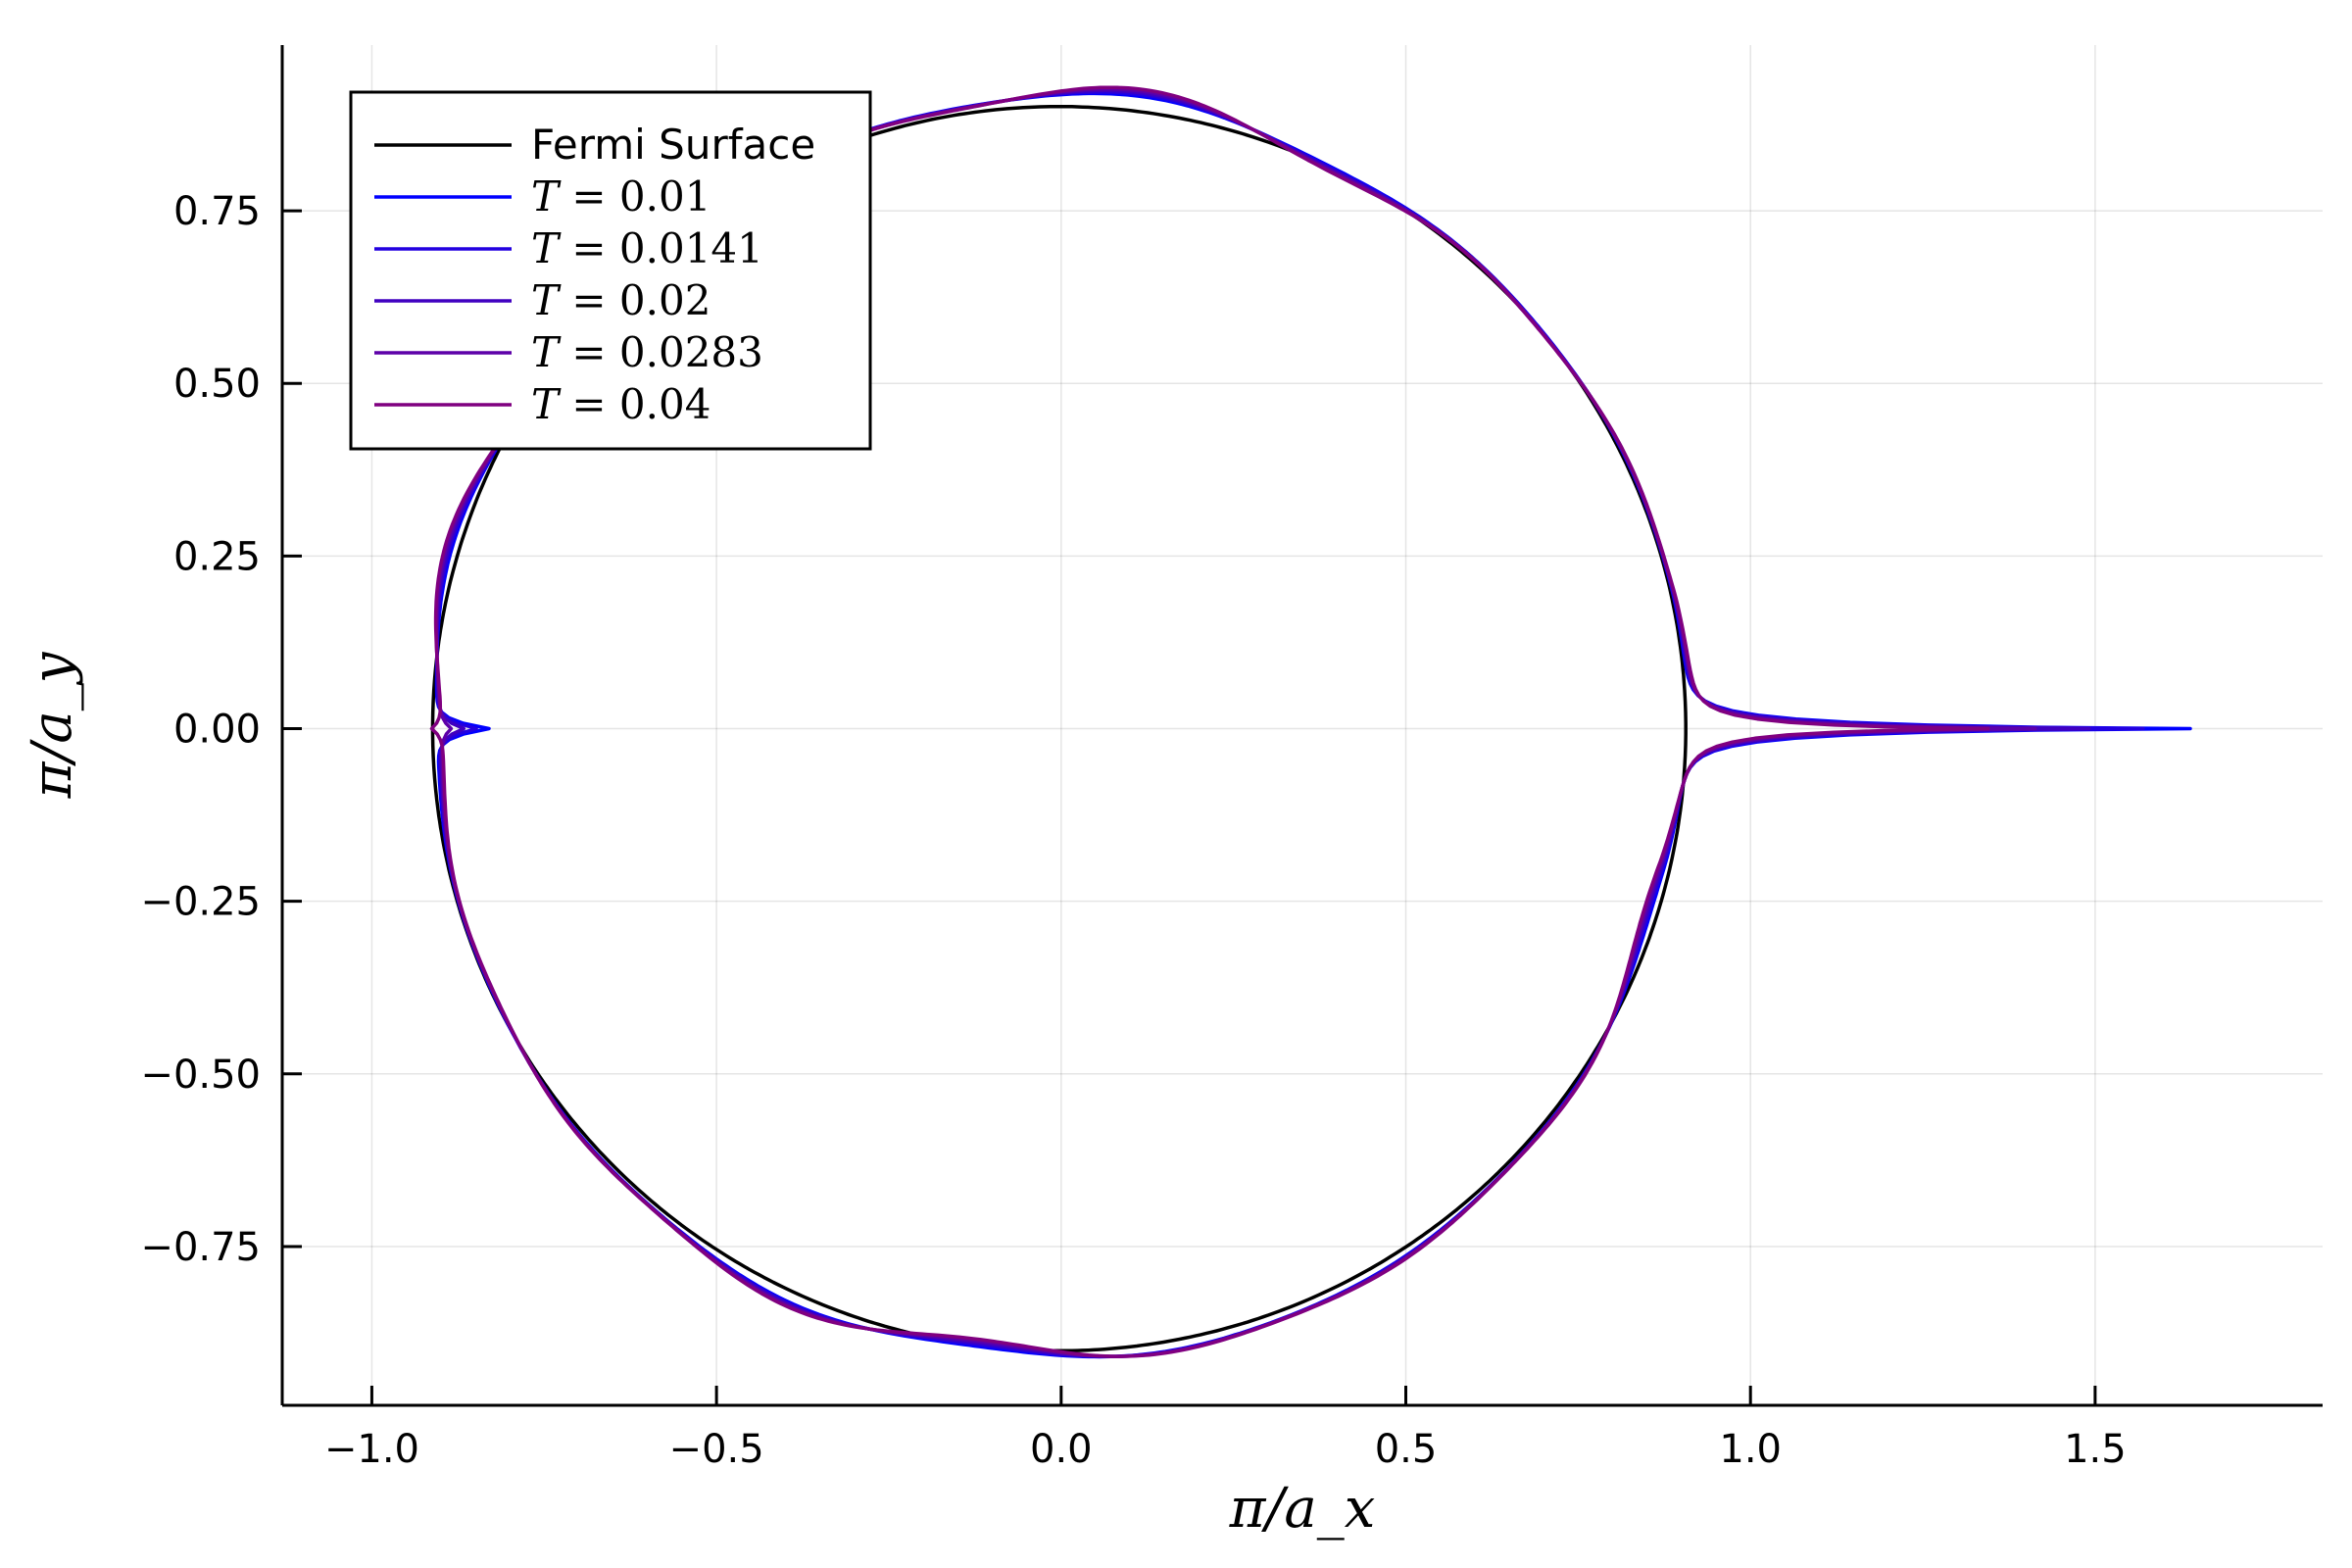 The height and width of the screenshot is (1568, 2352). I want to click on x-tick-label: 1.5, so click(2095, 1449).